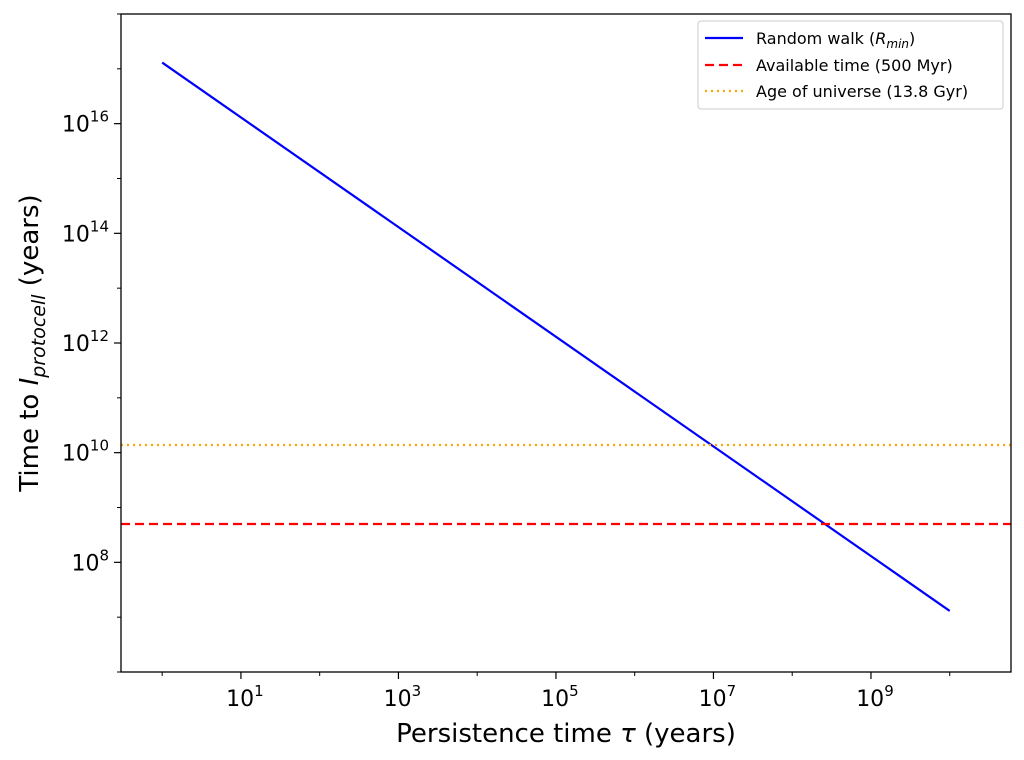 The width and height of the screenshot is (1024, 760). What do you see at coordinates (854, 65) in the screenshot?
I see `legend-label-available-time: Available time (500 Myr)` at bounding box center [854, 65].